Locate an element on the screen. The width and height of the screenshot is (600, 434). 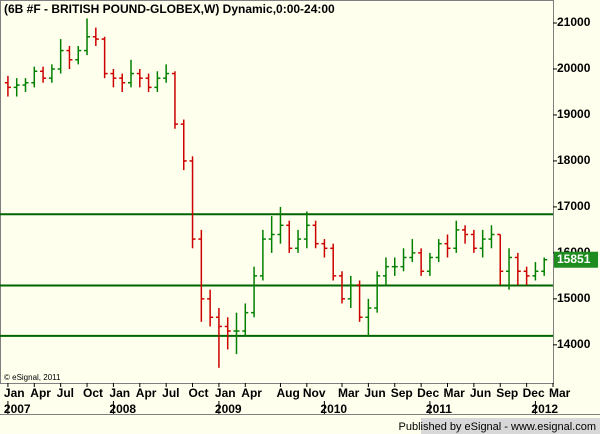
y-tick-label: 18000 is located at coordinates (574, 160).